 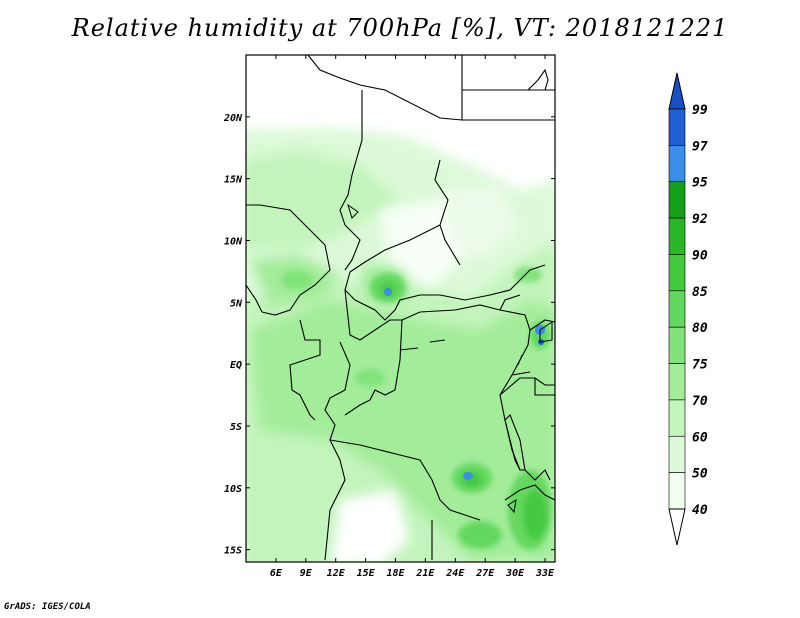 I want to click on y-tick-label: 15S, so click(x=233, y=551).